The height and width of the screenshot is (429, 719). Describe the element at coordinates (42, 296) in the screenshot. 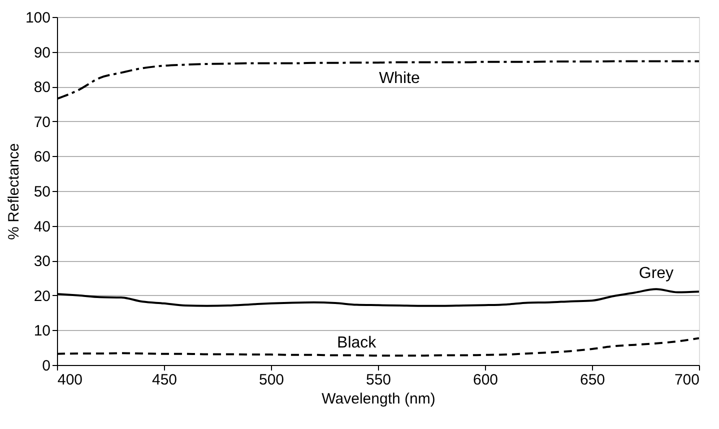

I see `y-tick-label: 20` at that location.